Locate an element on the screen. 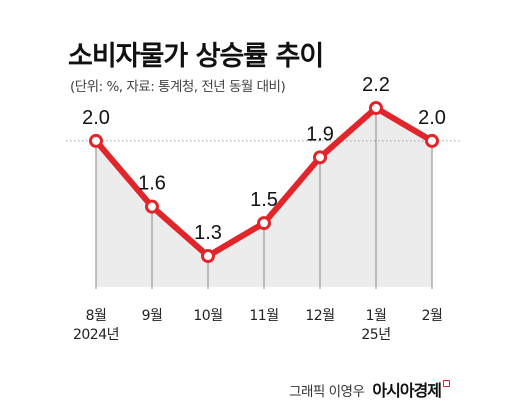 The image size is (530, 417). x-tick-label: 9월 is located at coordinates (152, 316).